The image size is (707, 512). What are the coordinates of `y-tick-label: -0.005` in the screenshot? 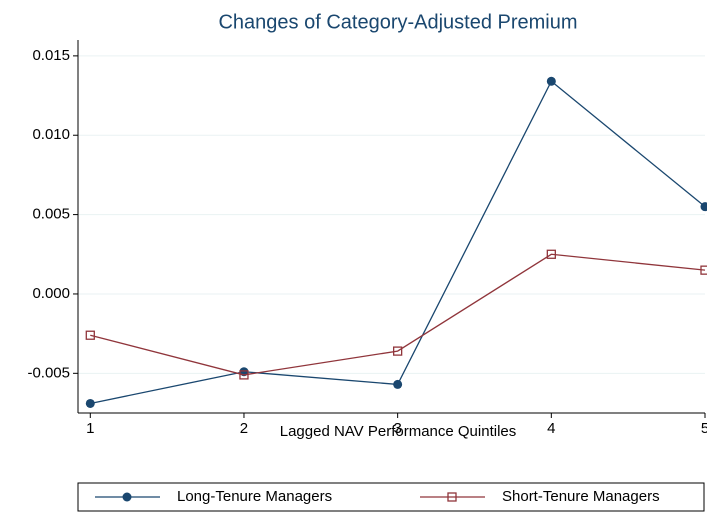 It's located at (48, 372).